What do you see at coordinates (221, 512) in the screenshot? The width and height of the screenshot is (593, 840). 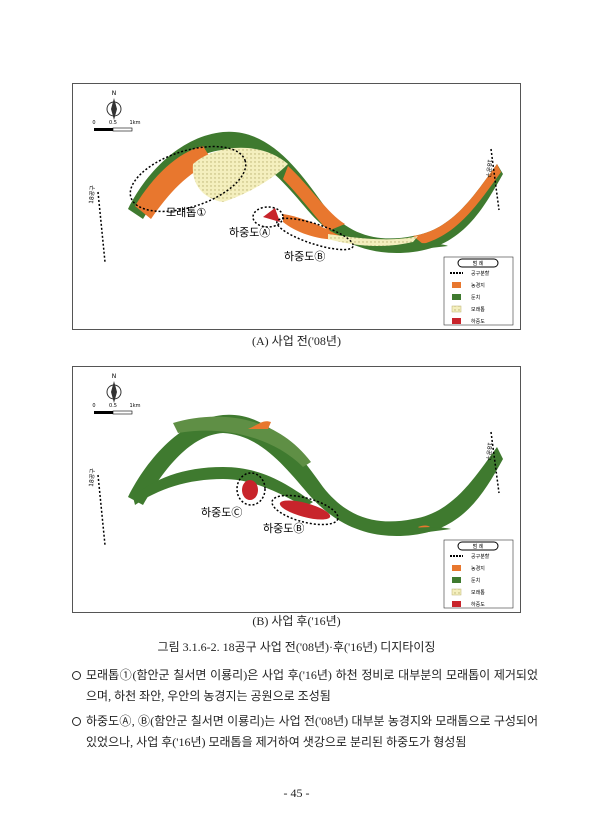 I see `map-label: 하중도Ⓒ` at bounding box center [221, 512].